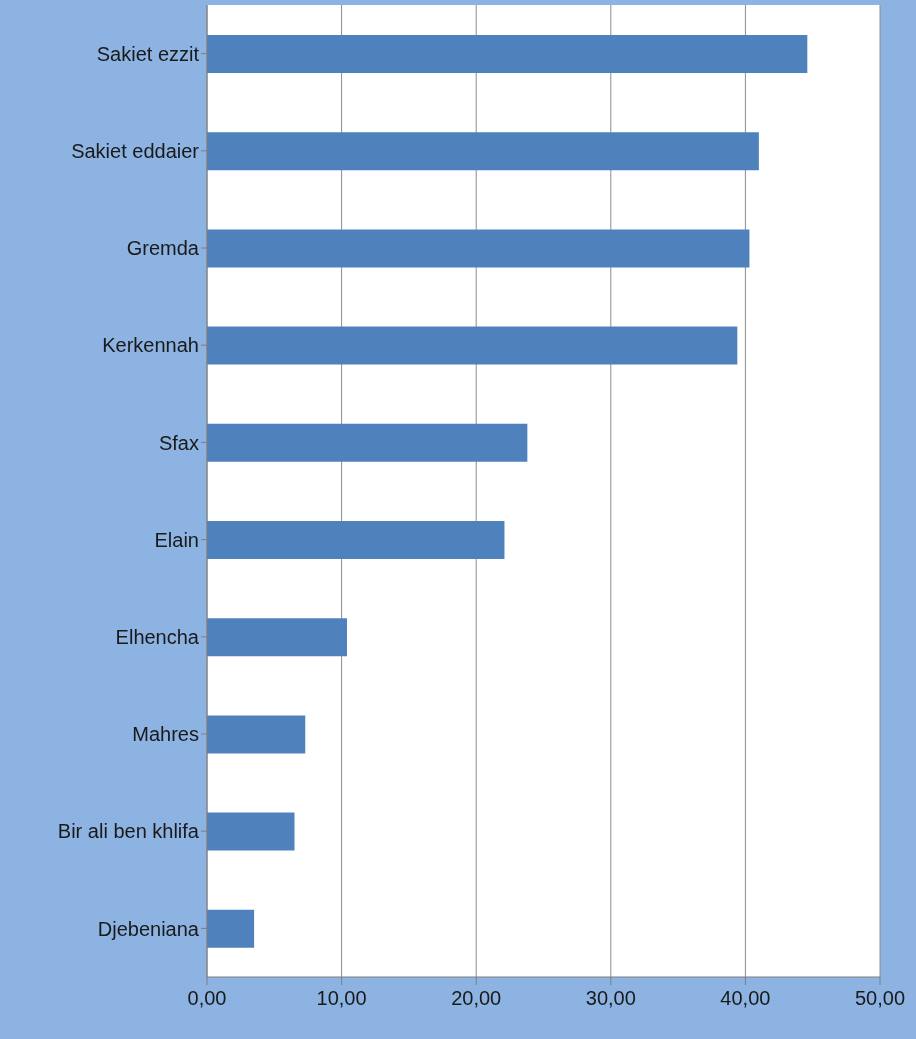 Image resolution: width=916 pixels, height=1039 pixels. I want to click on y-tick-label: Bir ali ben khlifa, so click(128, 831).